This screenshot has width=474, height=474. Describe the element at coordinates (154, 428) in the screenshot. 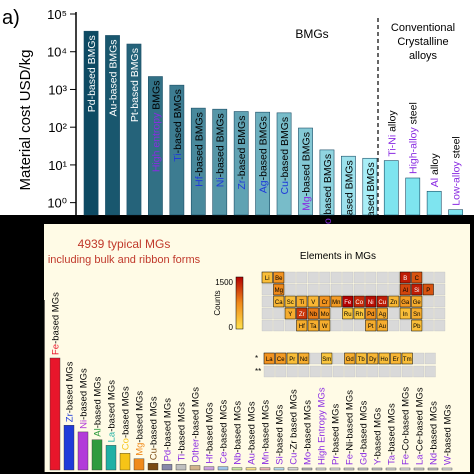

I see `mg-count-bar-label: Cu-based MGs` at that location.